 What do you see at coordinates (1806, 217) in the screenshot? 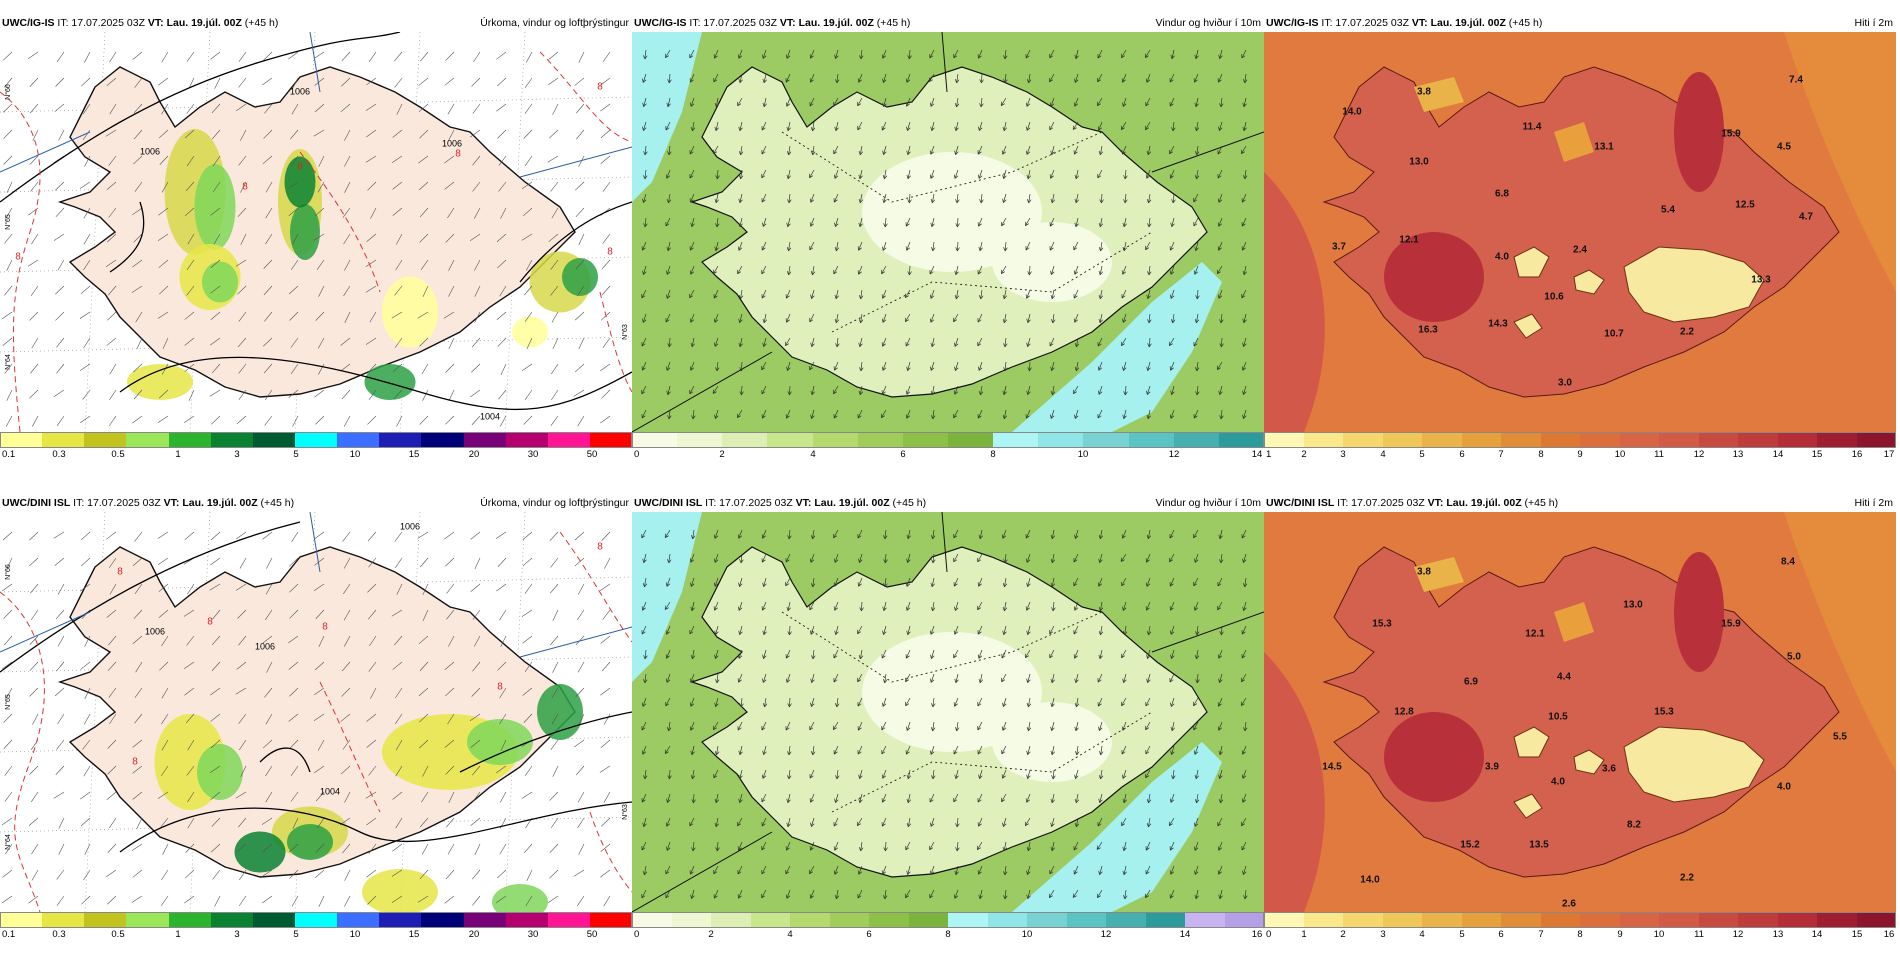
I see `temperature-label: 4.7` at bounding box center [1806, 217].